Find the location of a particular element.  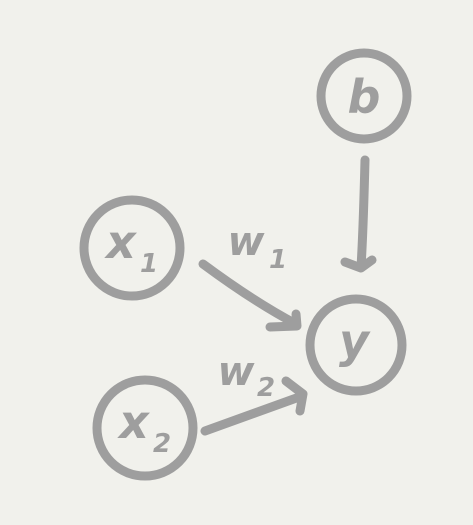

node-y-label: y is located at coordinates (355, 341).